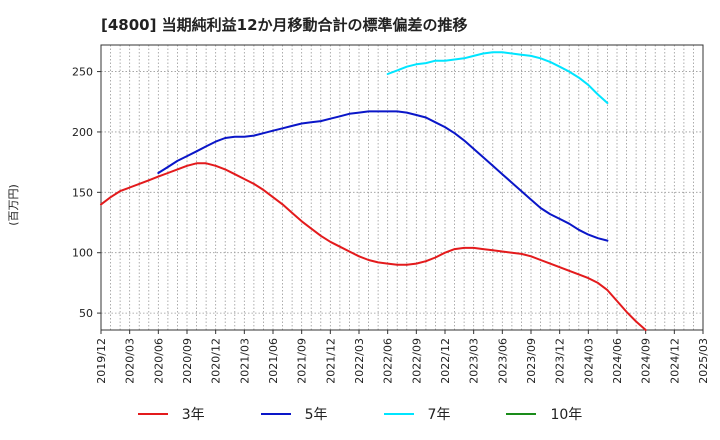 This screenshot has height=440, width=720. Describe the element at coordinates (216, 361) in the screenshot. I see `x-tick-label: 2020/12` at that location.